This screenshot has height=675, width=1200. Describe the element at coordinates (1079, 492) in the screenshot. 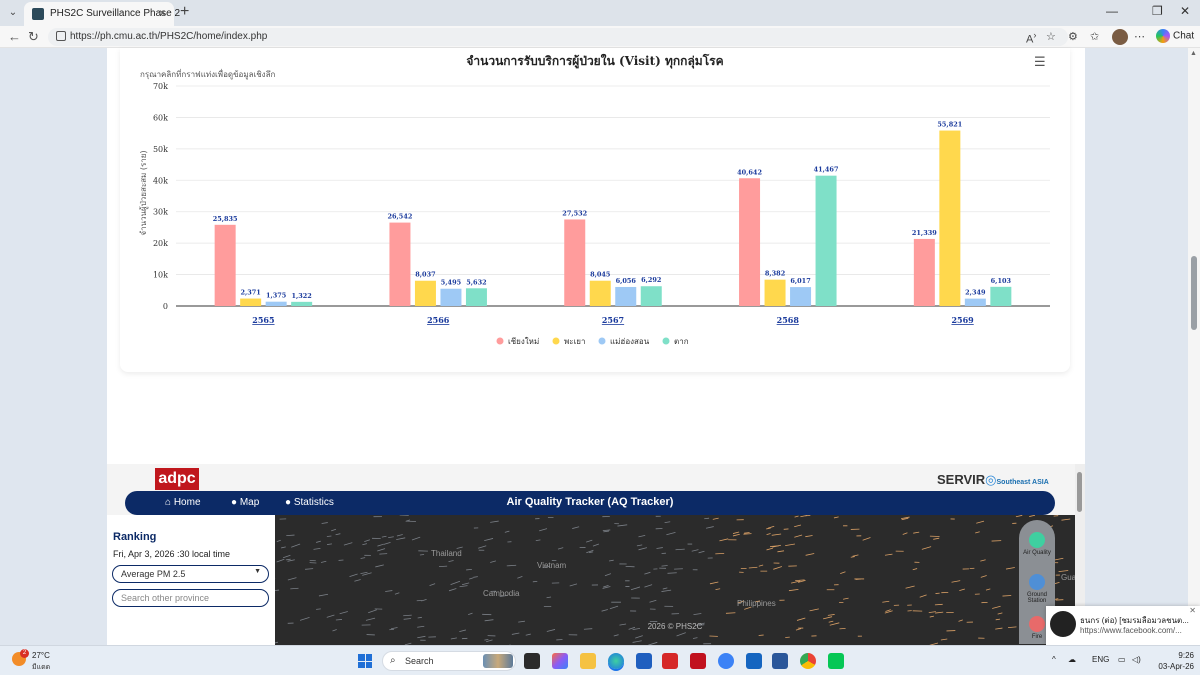

I see `aq-scroll-thumb` at that location.